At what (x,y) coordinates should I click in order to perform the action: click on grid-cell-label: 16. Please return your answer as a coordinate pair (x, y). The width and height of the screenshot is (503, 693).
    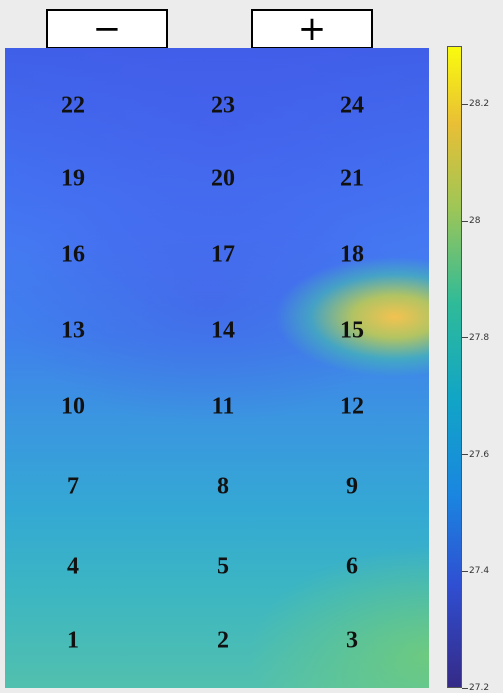
    Looking at the image, I should click on (73, 254).